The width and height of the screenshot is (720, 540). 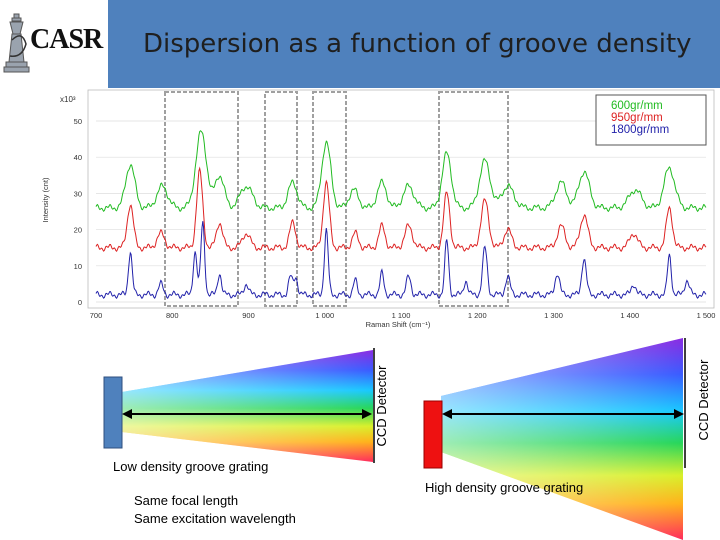 I want to click on y-multiplier: x10³, so click(x=68, y=99).